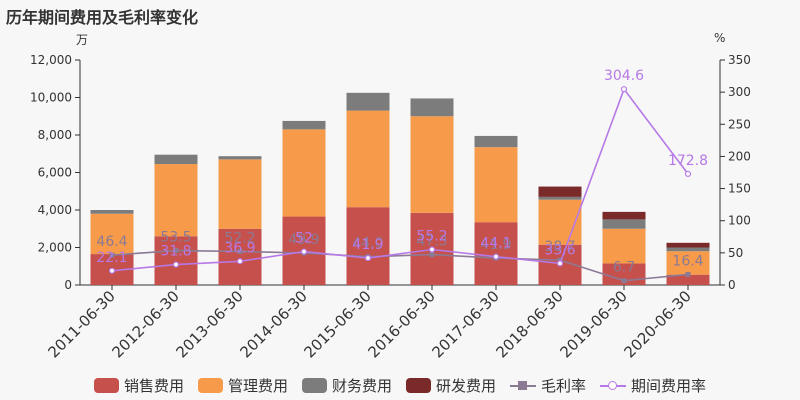 The width and height of the screenshot is (800, 400). I want to click on data-label: 44.0, so click(367, 244).